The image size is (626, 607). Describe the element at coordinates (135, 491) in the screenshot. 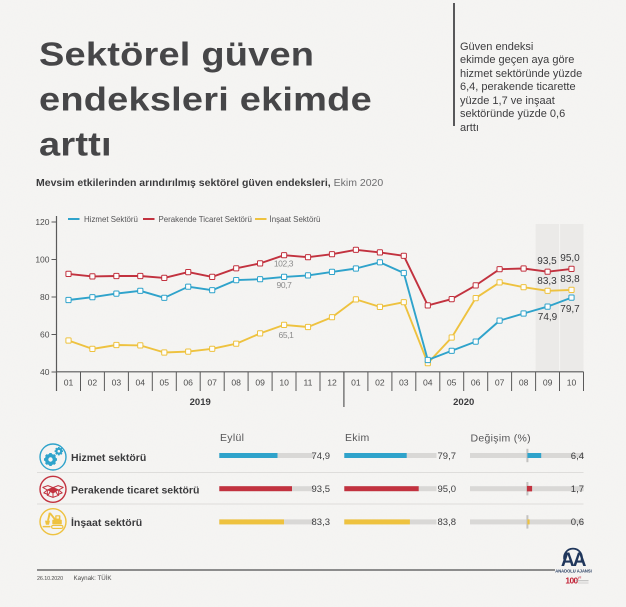

I see `svg-text: Perakende ticaret sektörü` at that location.